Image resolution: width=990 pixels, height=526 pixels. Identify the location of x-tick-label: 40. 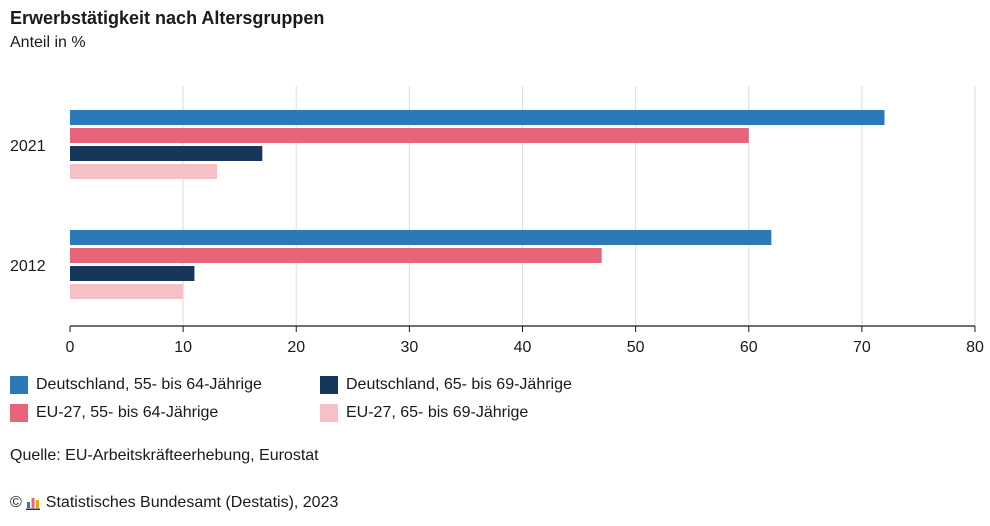
(523, 347).